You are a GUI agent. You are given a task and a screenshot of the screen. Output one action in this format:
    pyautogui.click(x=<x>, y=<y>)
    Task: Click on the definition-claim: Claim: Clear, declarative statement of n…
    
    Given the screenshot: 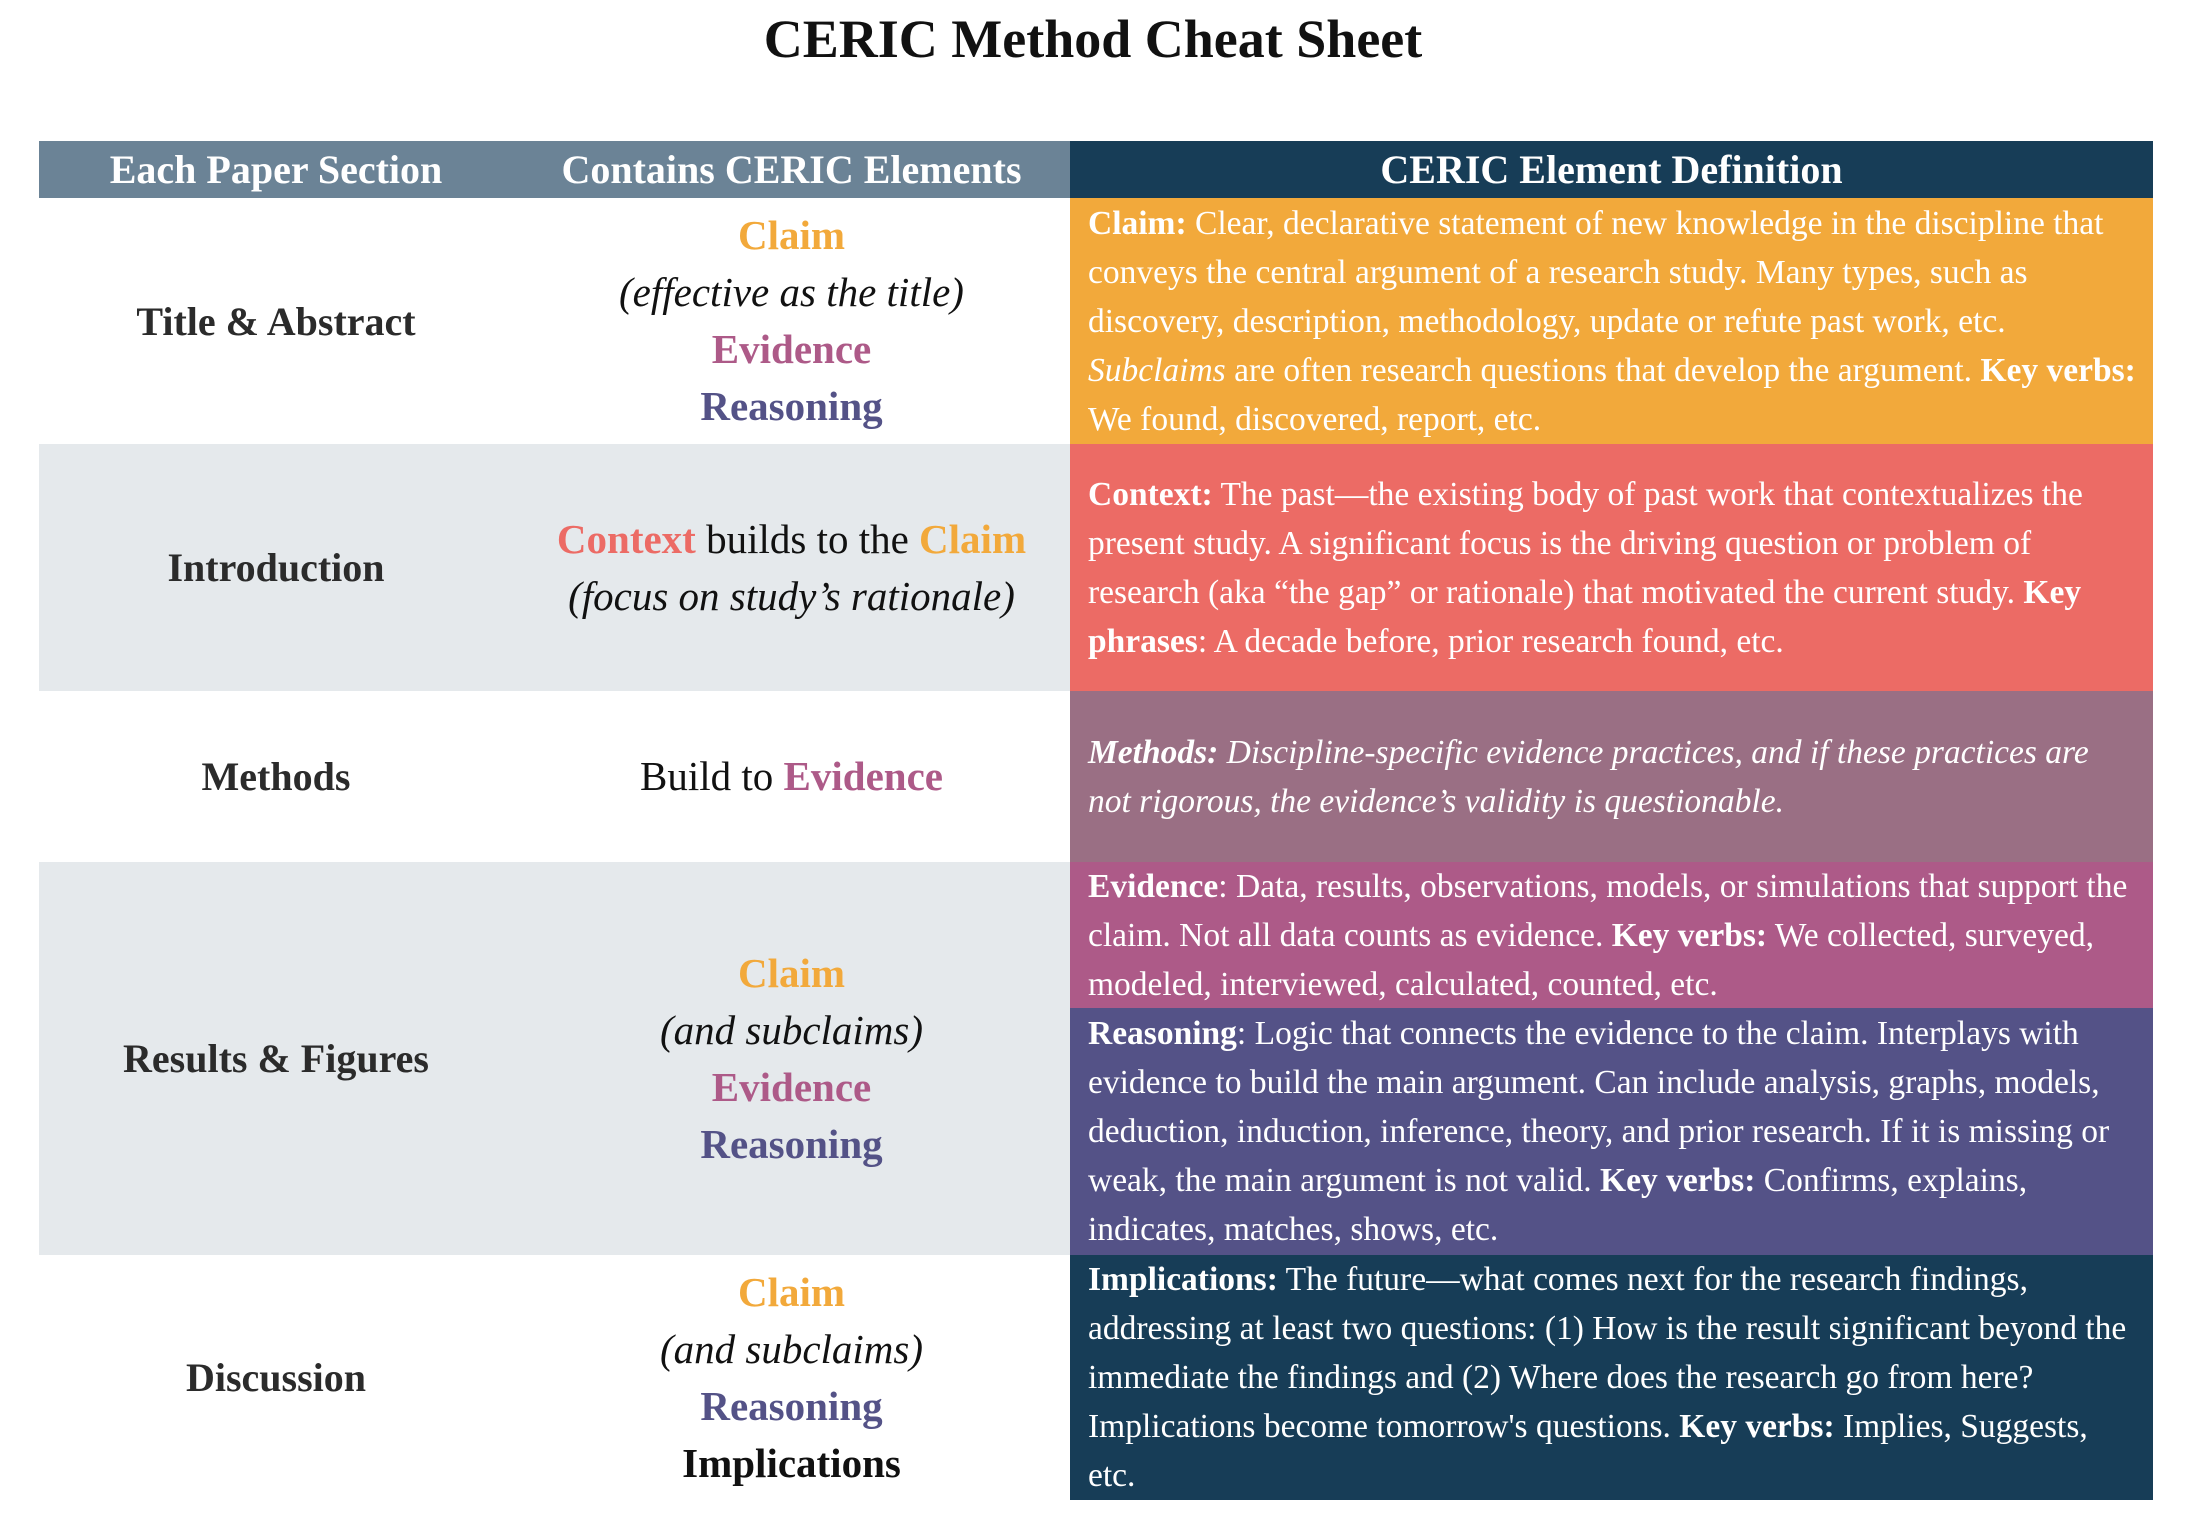 What is the action you would take?
    pyautogui.click(x=1611, y=321)
    